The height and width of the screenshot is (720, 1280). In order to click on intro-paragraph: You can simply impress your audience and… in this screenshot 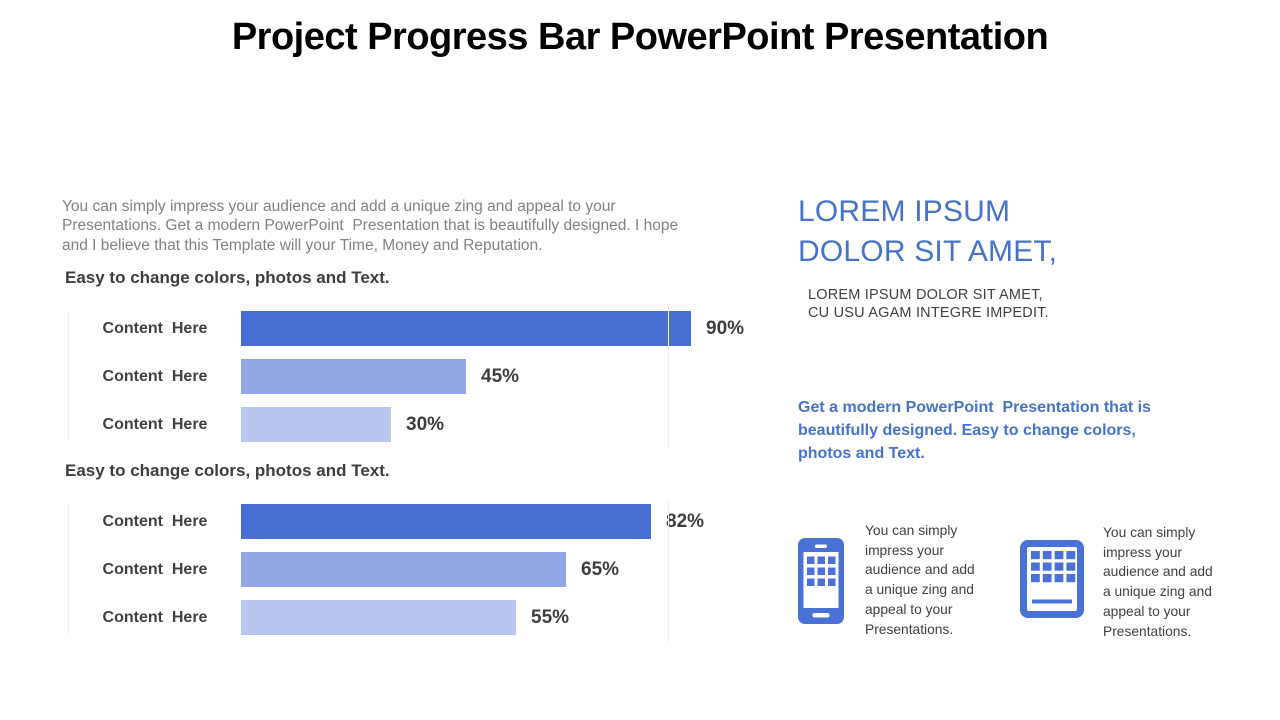, I will do `click(370, 226)`.